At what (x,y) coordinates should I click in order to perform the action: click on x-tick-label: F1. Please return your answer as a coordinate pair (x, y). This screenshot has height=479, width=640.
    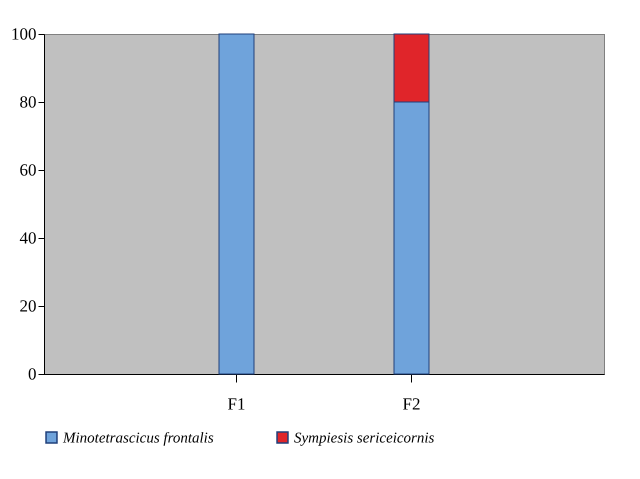
    Looking at the image, I should click on (237, 404).